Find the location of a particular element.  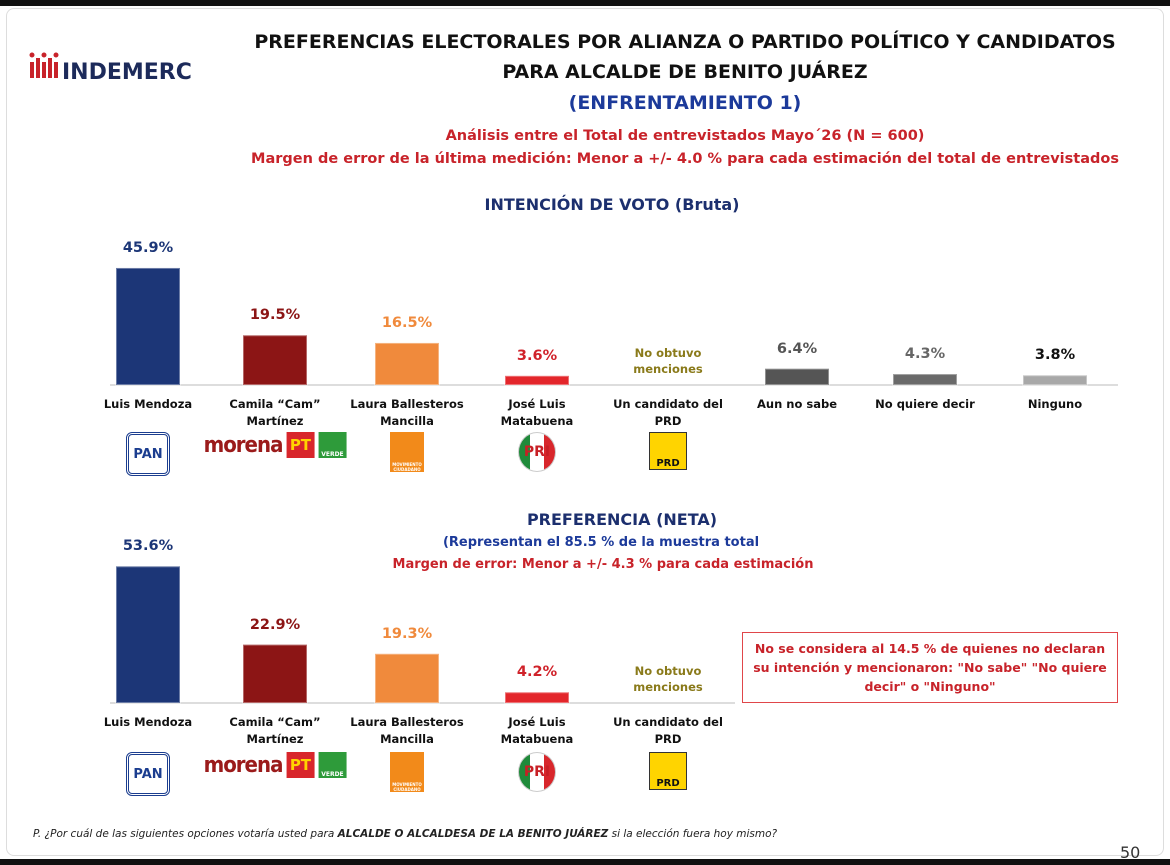

question-bold: ALCALDE O ALCALDESA DE LA BENITO JUÁREZ is located at coordinates (473, 834).